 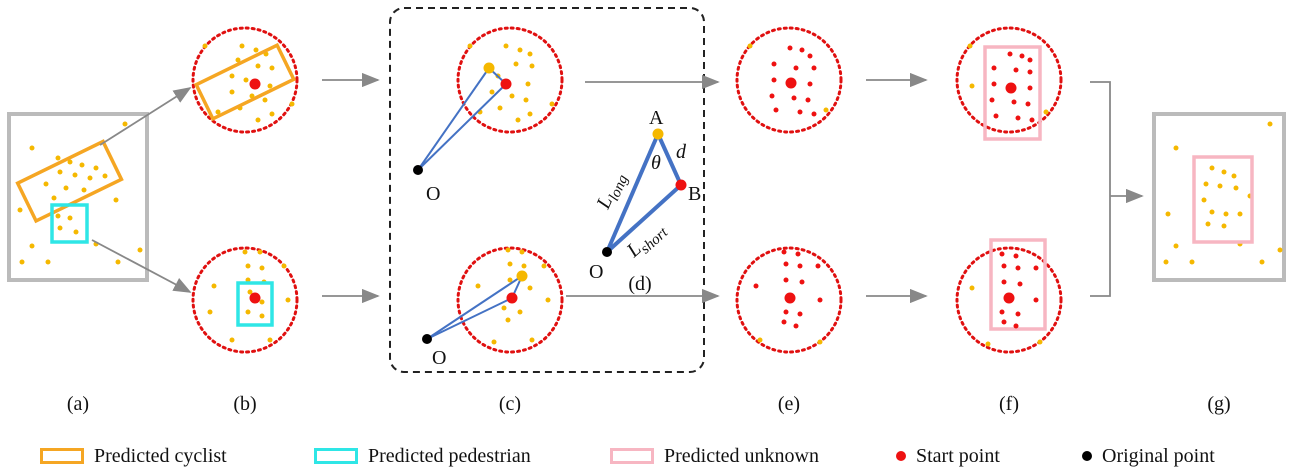 I want to click on panel-g-scene, so click(x=1219, y=197).